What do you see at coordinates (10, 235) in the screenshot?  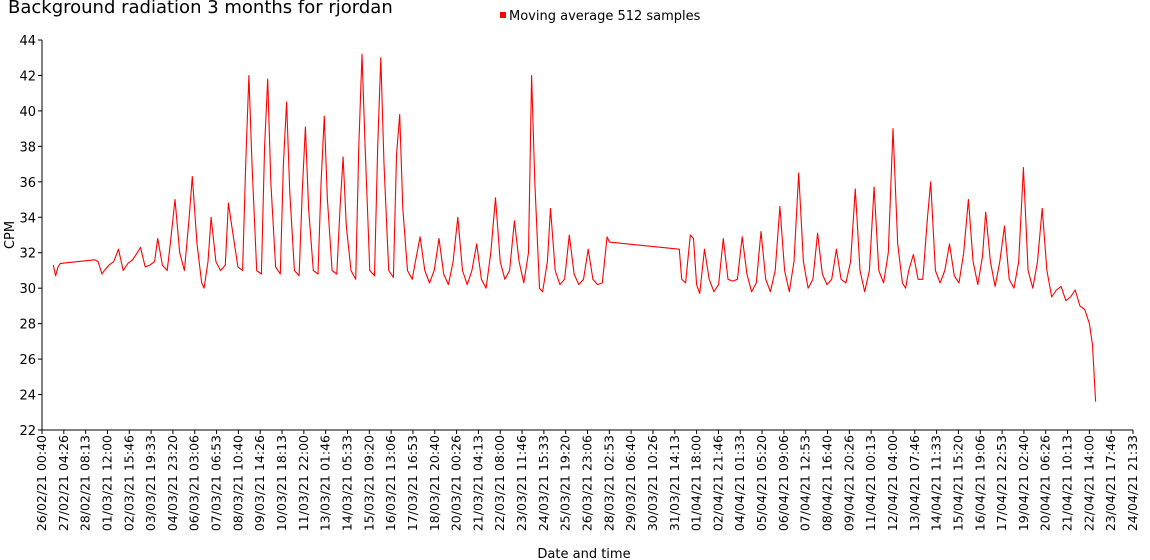 I see `y-axis-label: CPM` at bounding box center [10, 235].